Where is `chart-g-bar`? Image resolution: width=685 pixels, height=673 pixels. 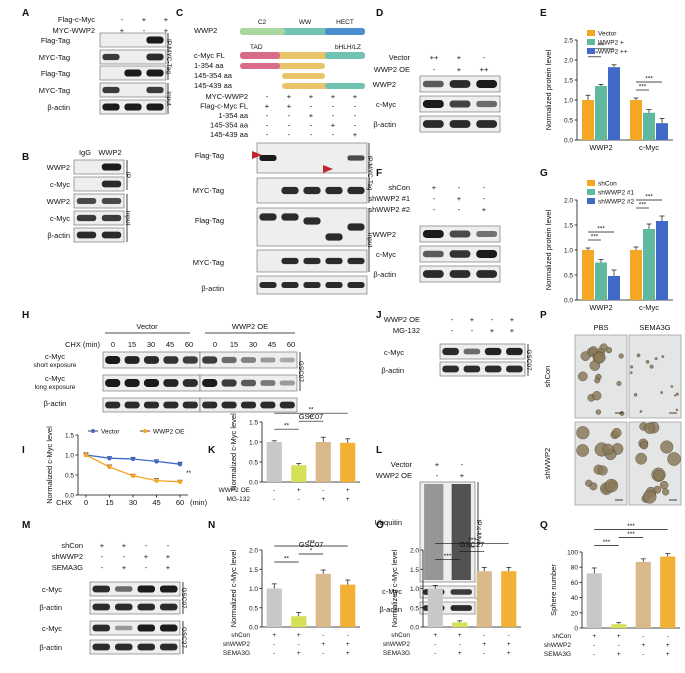 chart-g-bar is located at coordinates (614, 288).